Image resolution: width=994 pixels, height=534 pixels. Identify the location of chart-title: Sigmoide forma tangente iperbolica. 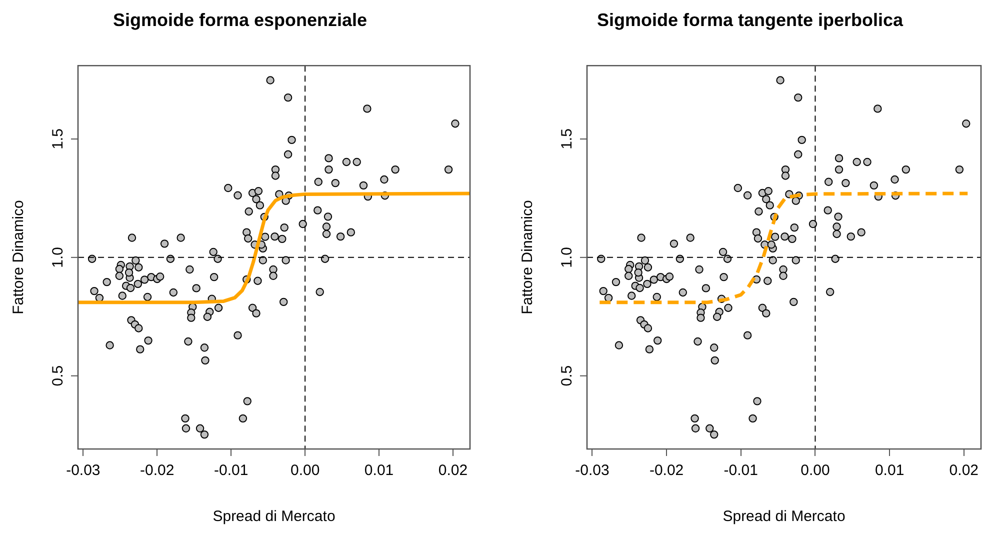
(750, 20).